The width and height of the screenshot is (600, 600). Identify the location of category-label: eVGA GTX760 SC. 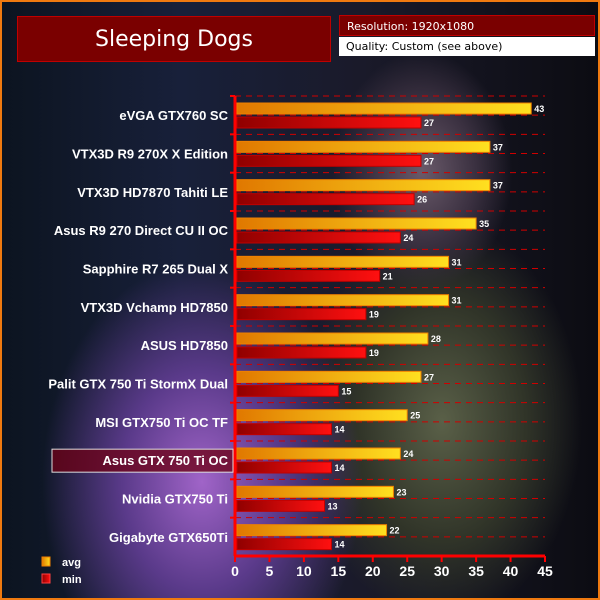
(173, 115).